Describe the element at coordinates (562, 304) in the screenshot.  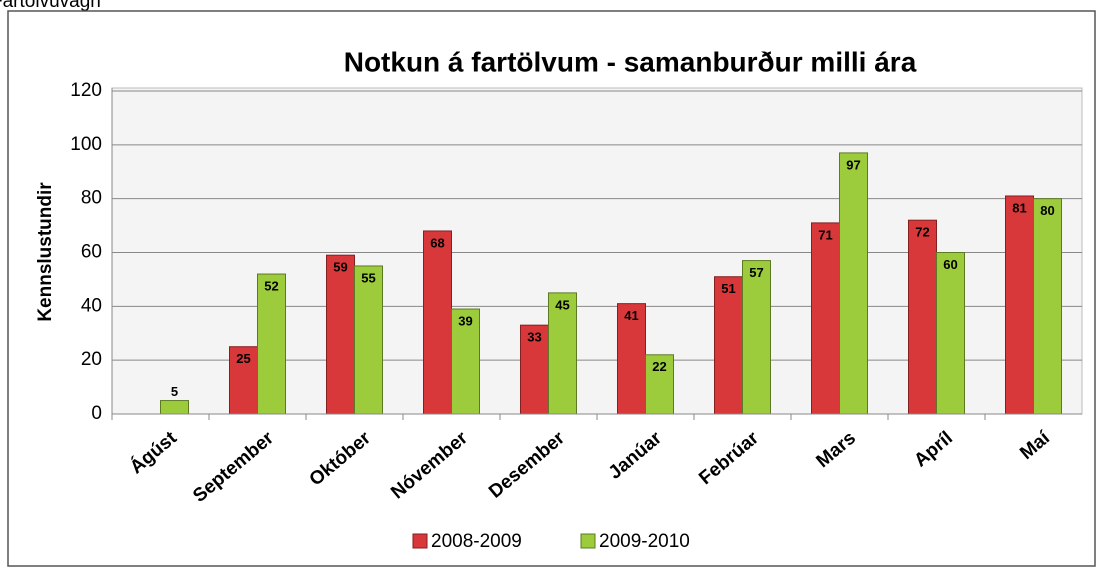
I see `data-label: 45` at that location.